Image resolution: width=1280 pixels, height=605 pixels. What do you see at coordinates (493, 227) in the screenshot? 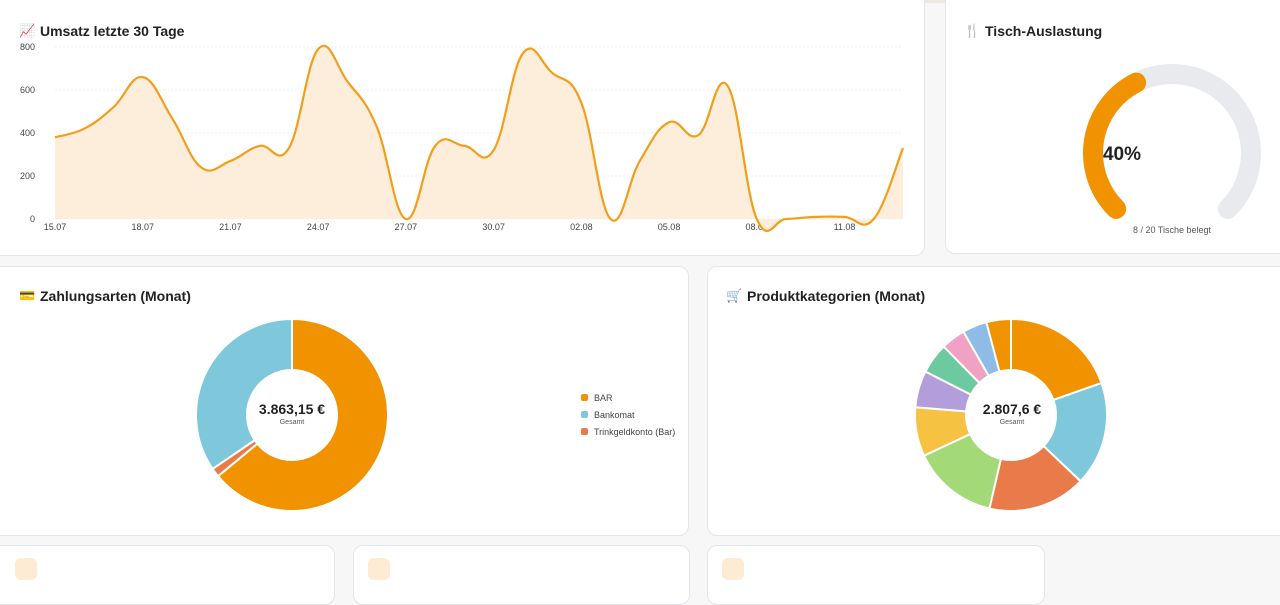
I see `revenue-x-tick: 30.07` at bounding box center [493, 227].